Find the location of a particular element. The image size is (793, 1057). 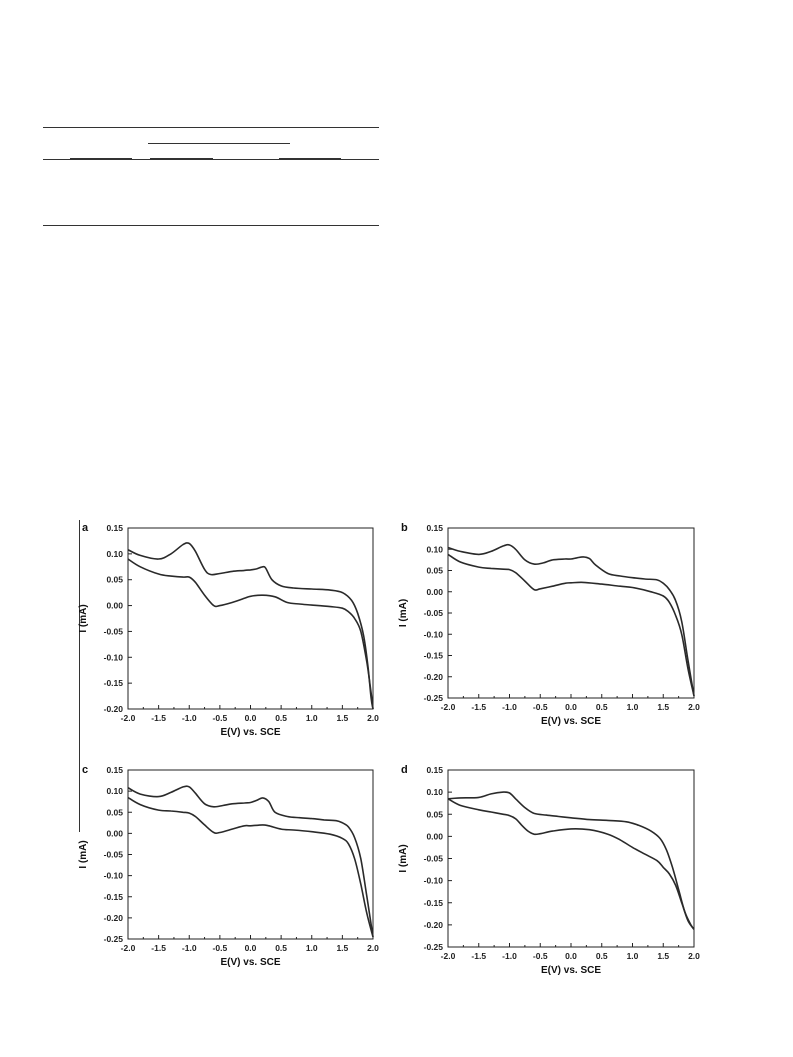

panel-label: a is located at coordinates (85, 528).